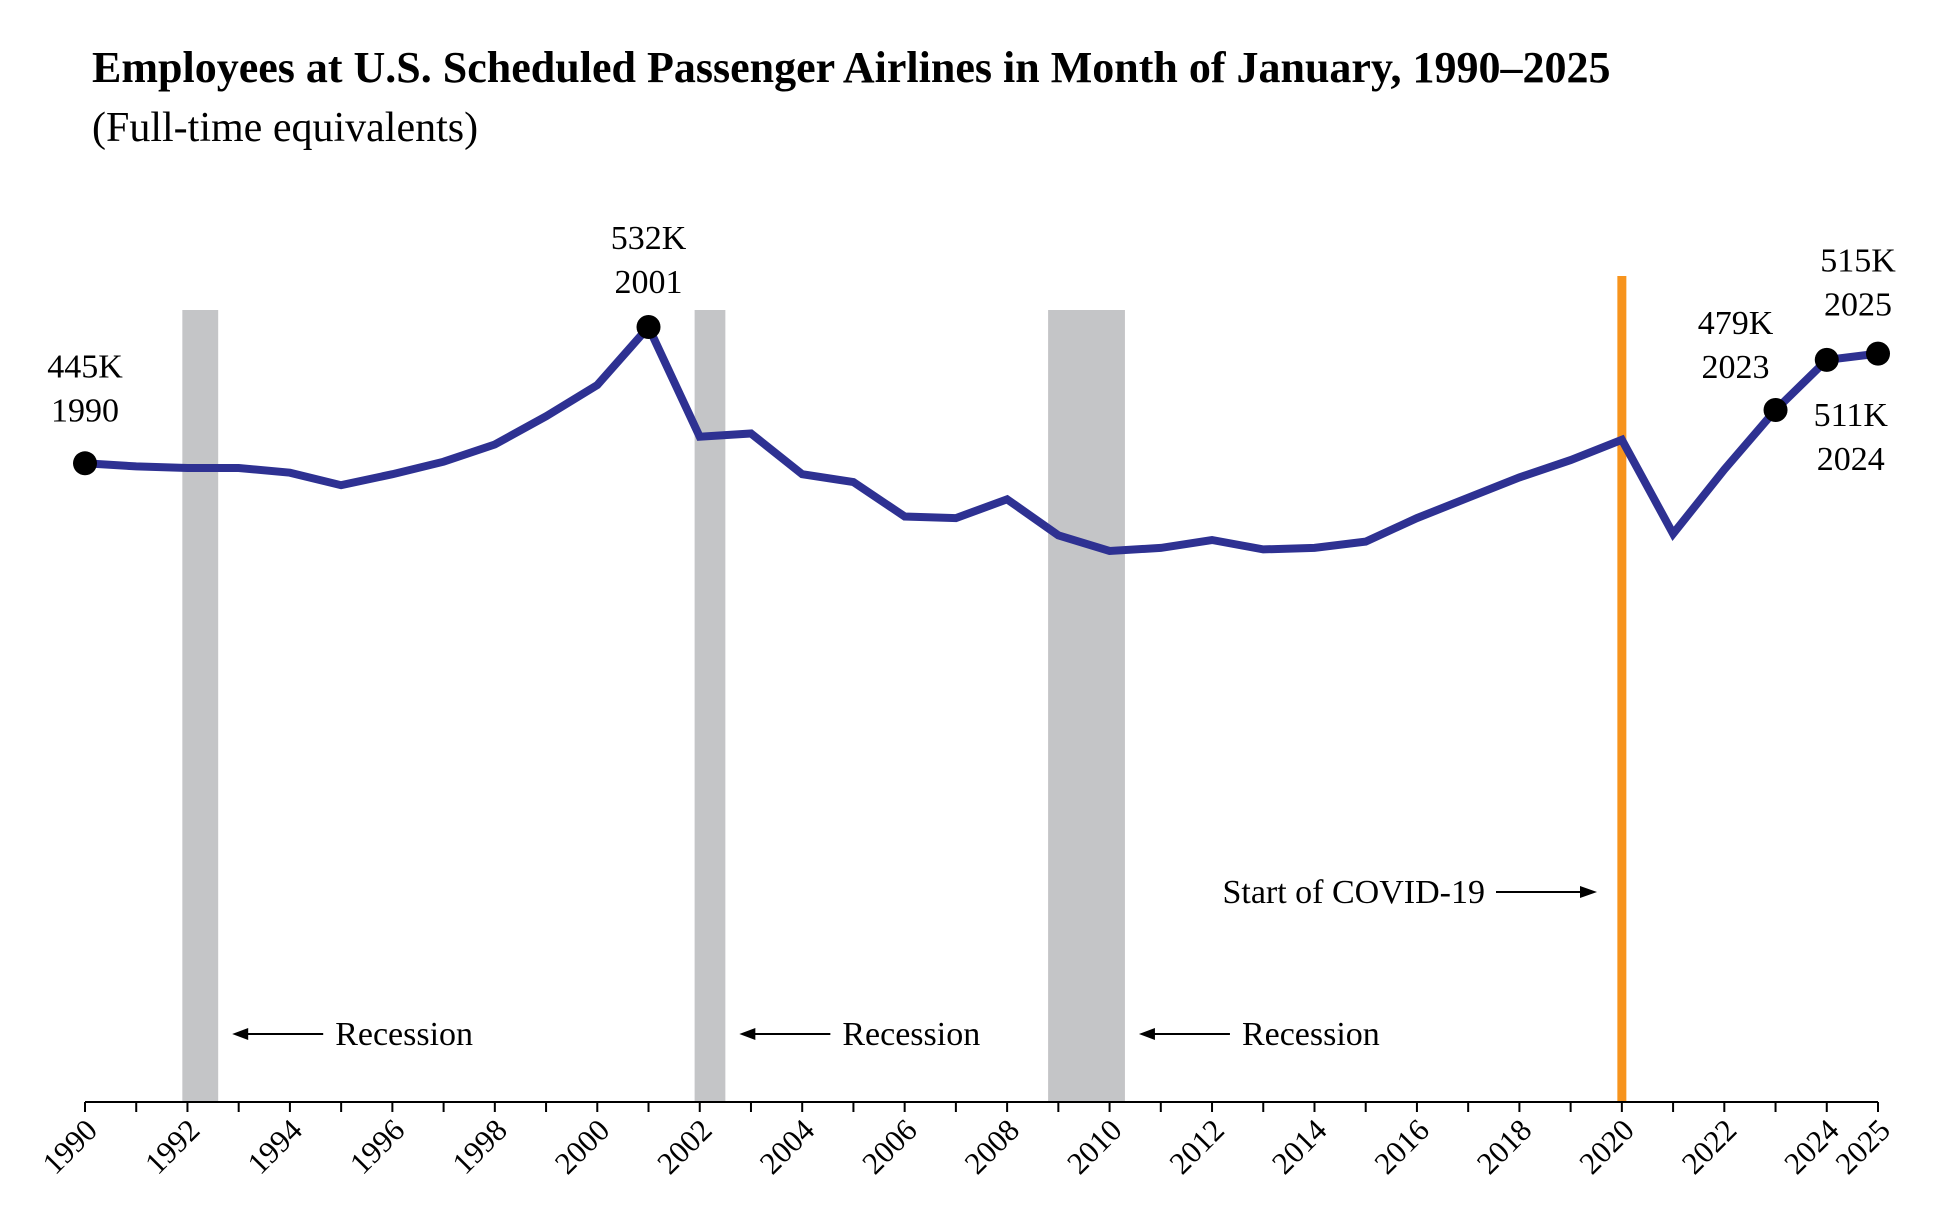 This screenshot has height=1225, width=1947. I want to click on x-tick-label-2025: 2025, so click(1862, 1146).